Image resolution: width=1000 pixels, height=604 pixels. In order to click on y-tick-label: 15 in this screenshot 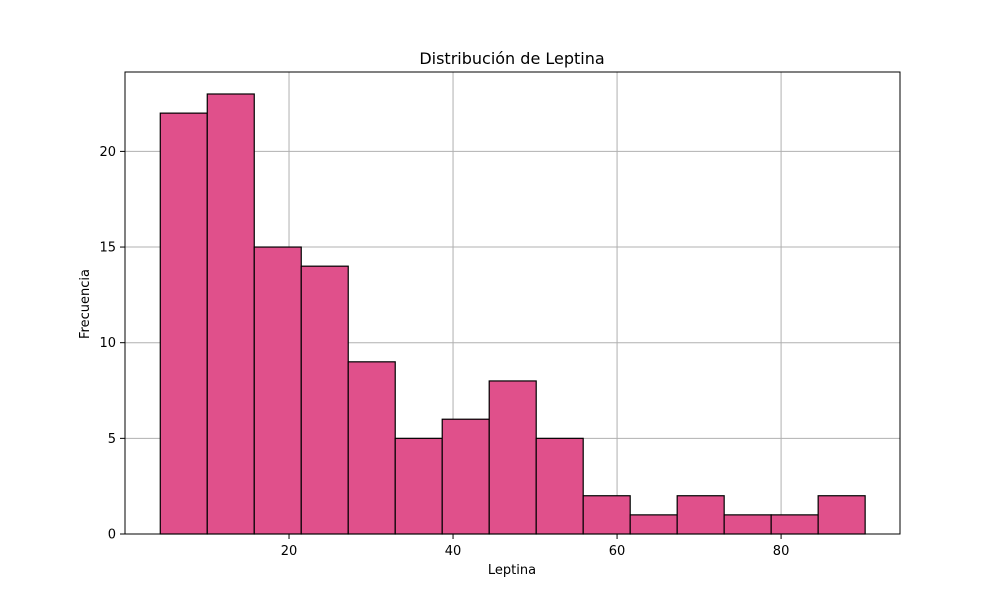, I will do `click(107, 248)`.